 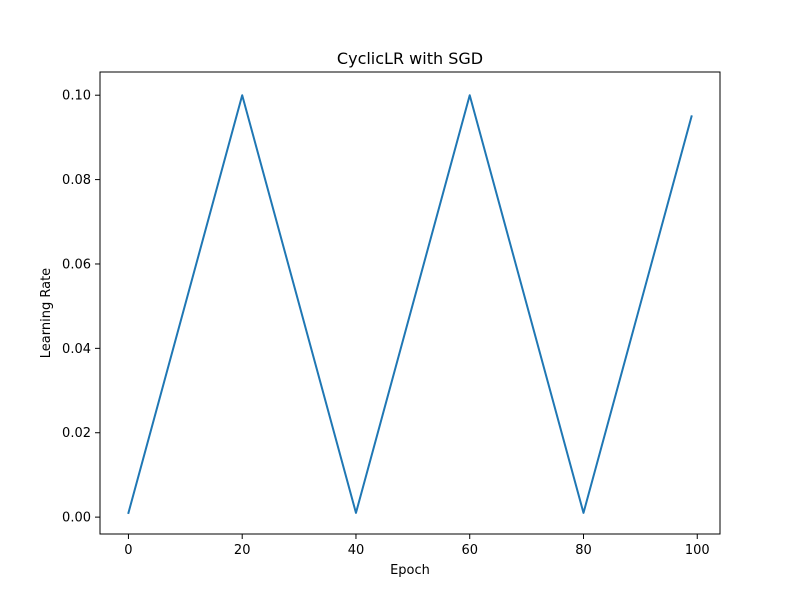 I want to click on x-tick-label: 0, so click(x=128, y=550).